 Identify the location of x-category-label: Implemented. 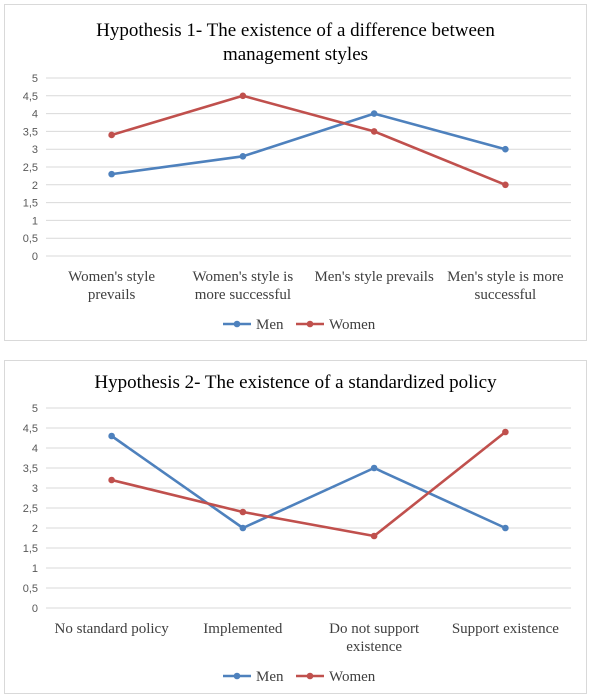
(243, 629).